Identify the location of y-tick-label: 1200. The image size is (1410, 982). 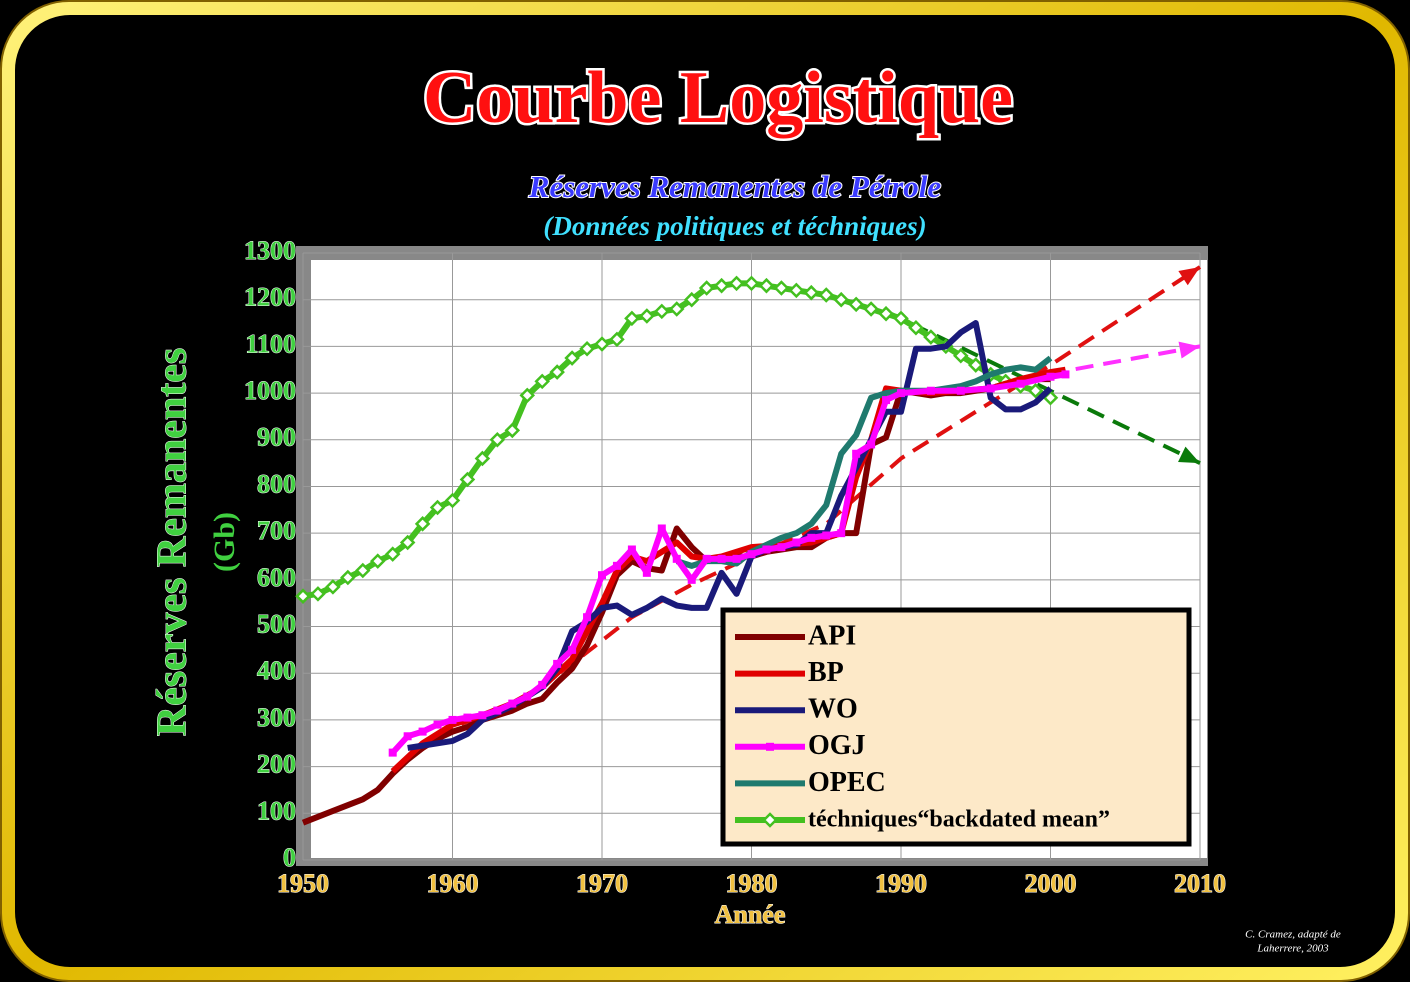
(270, 297).